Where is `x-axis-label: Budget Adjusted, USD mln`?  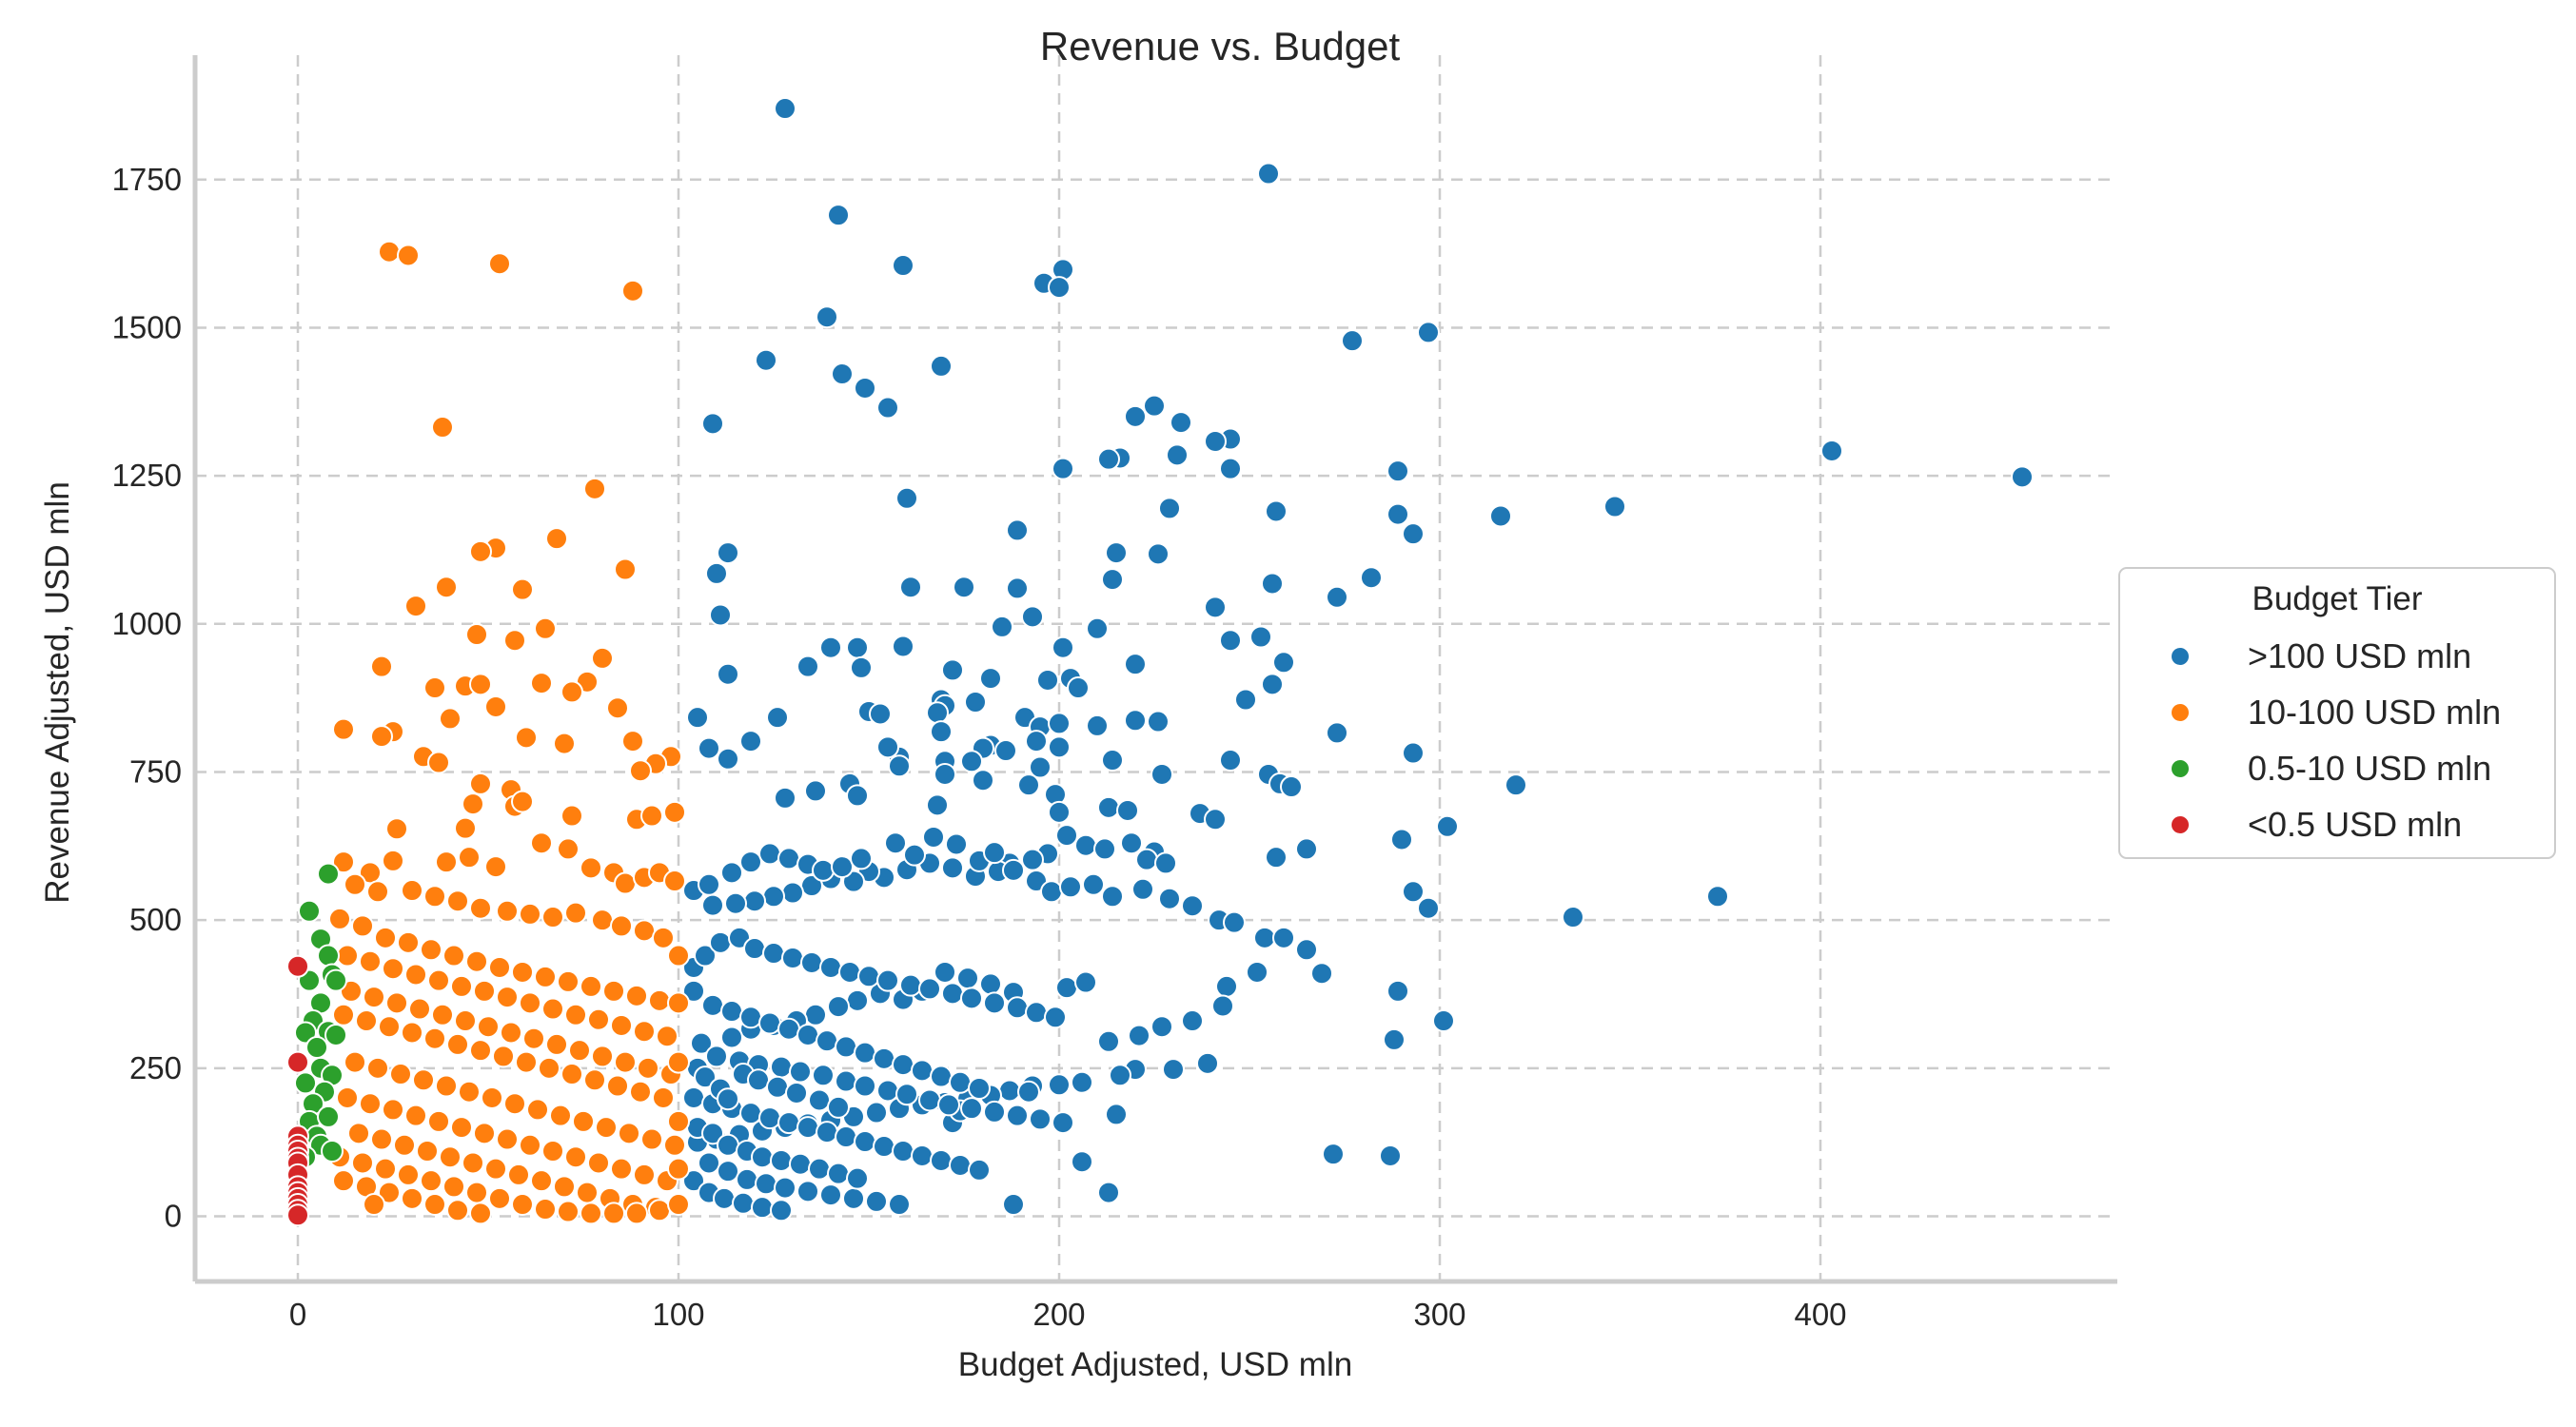
x-axis-label: Budget Adjusted, USD mln is located at coordinates (1155, 1364).